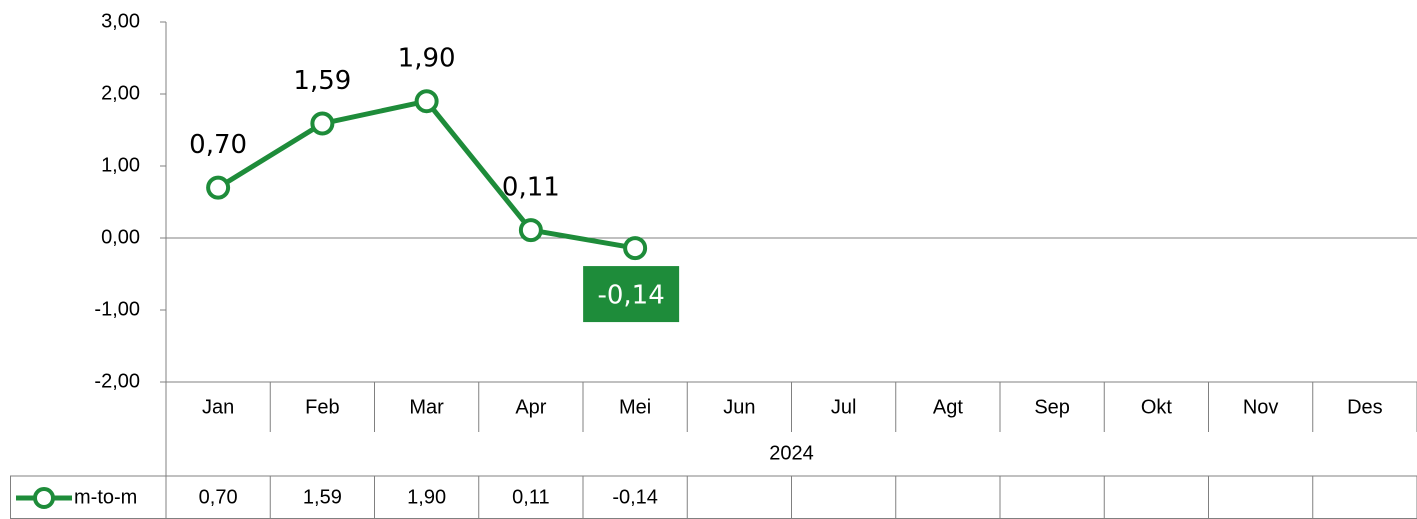  I want to click on x-tick-label: Jun, so click(739, 407).